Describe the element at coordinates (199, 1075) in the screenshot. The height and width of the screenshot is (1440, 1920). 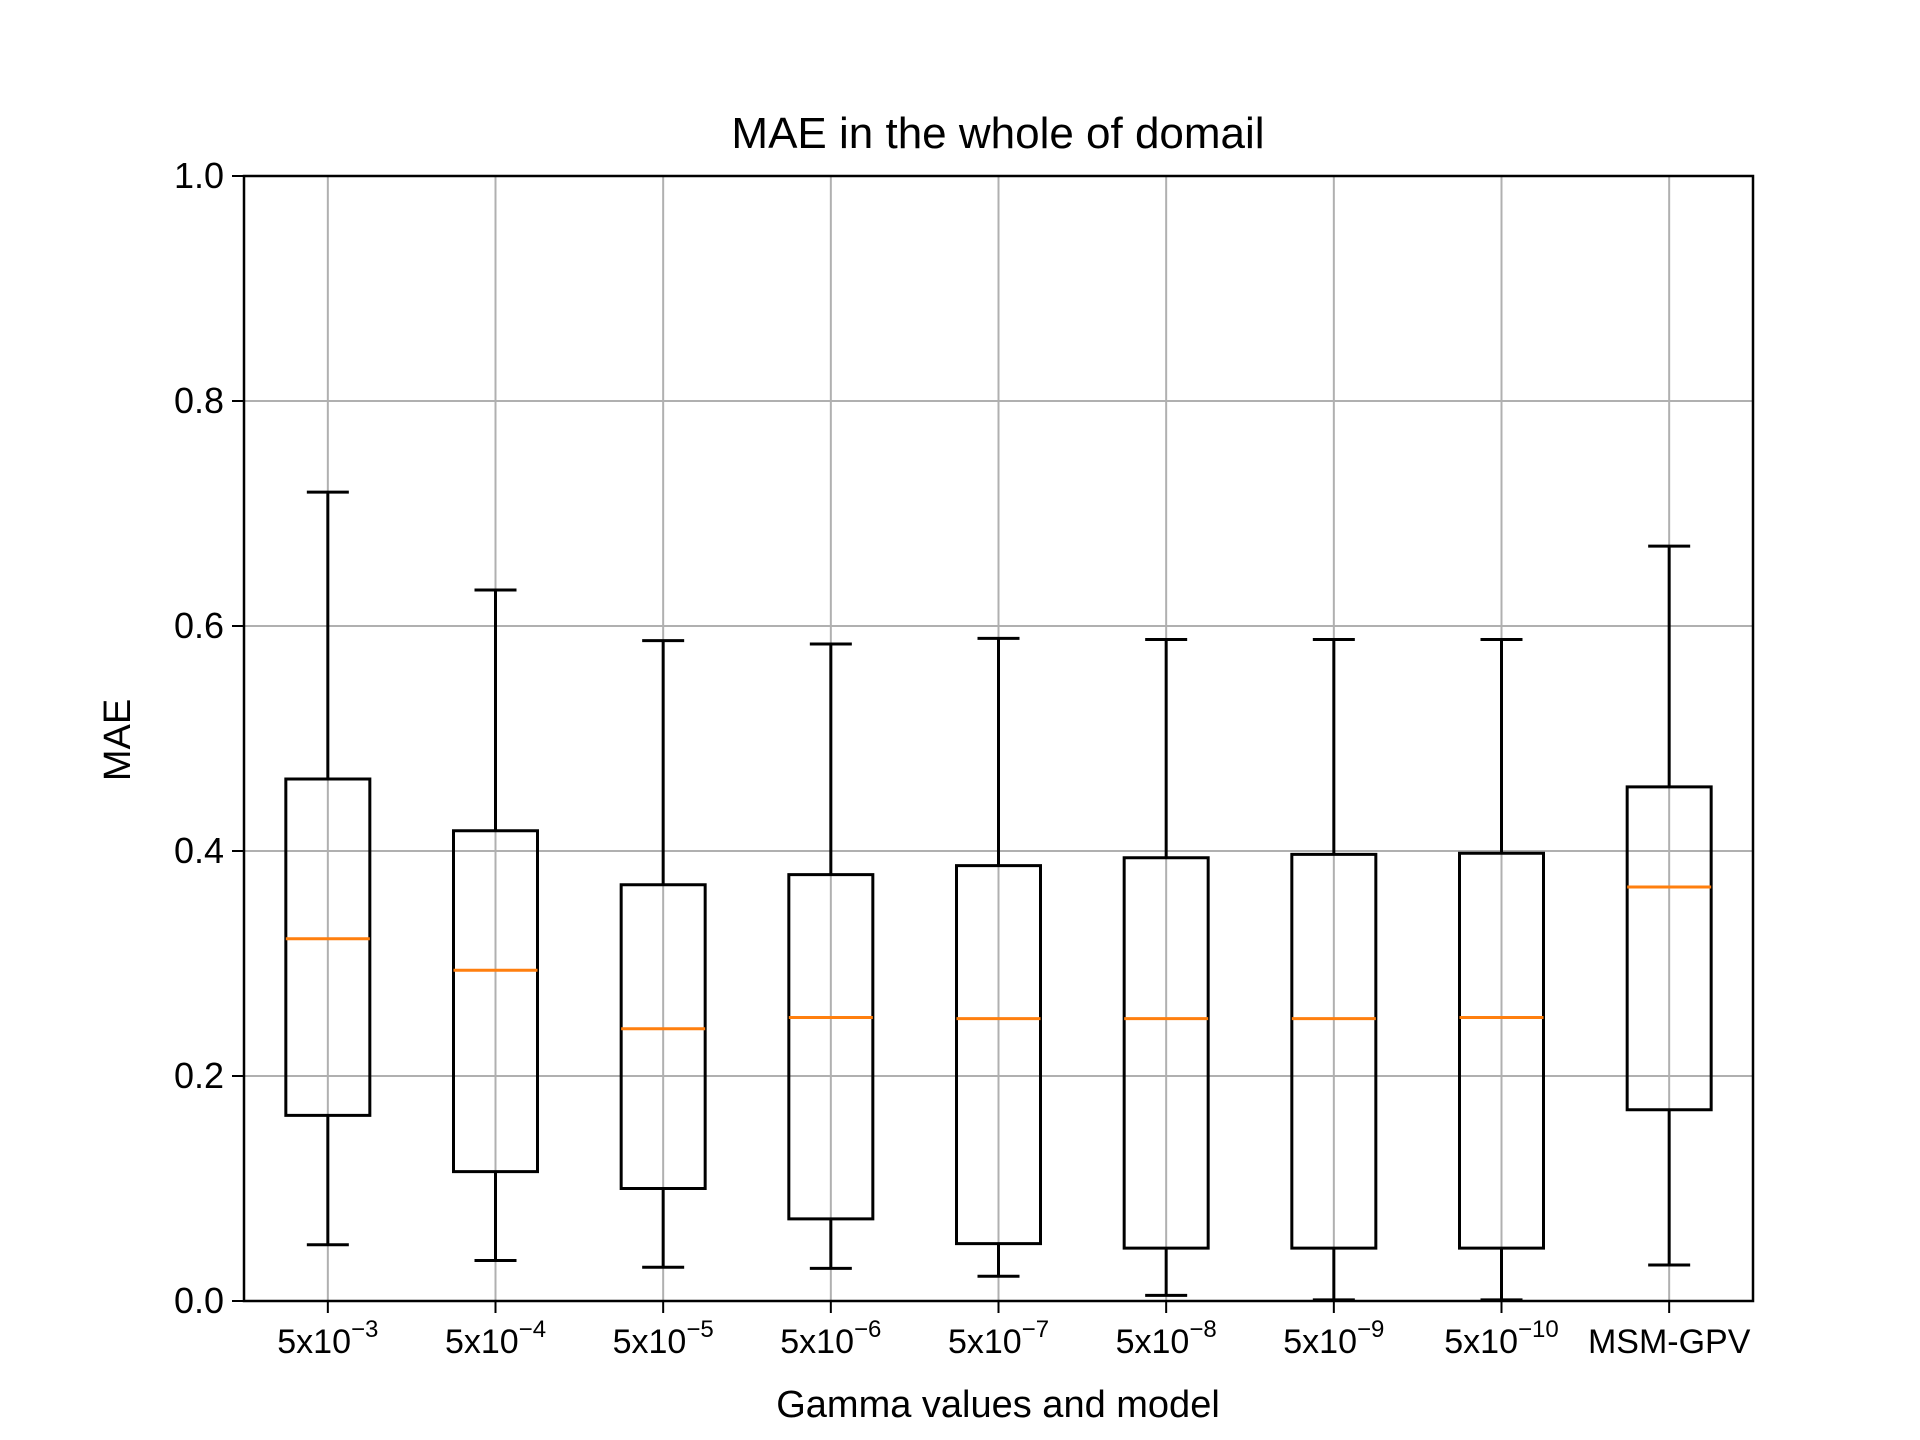
I see `y-tick-label: 0.2` at that location.